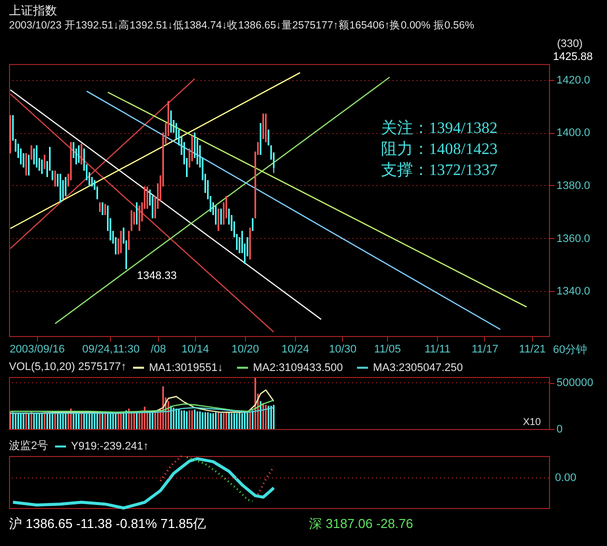 The height and width of the screenshot is (546, 607). Describe the element at coordinates (437, 350) in the screenshot. I see `x-tick-label: 11/11` at that location.